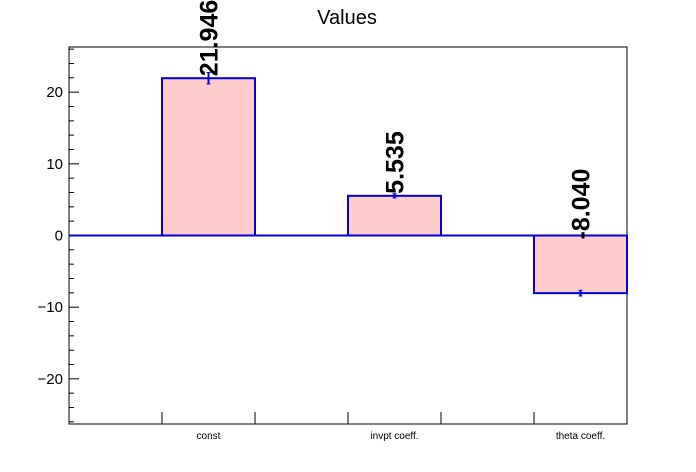 This screenshot has width=696, height=472. Describe the element at coordinates (383, 427) in the screenshot. I see `x-axis: const invpt coeff. theta coeff.` at that location.